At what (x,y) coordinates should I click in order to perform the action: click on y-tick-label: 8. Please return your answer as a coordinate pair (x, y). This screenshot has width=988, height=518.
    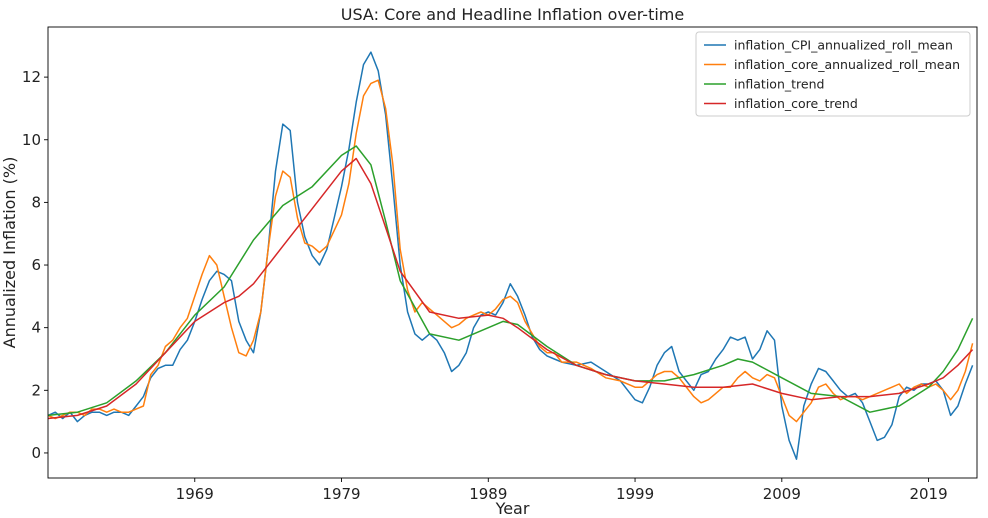
    Looking at the image, I should click on (36, 202).